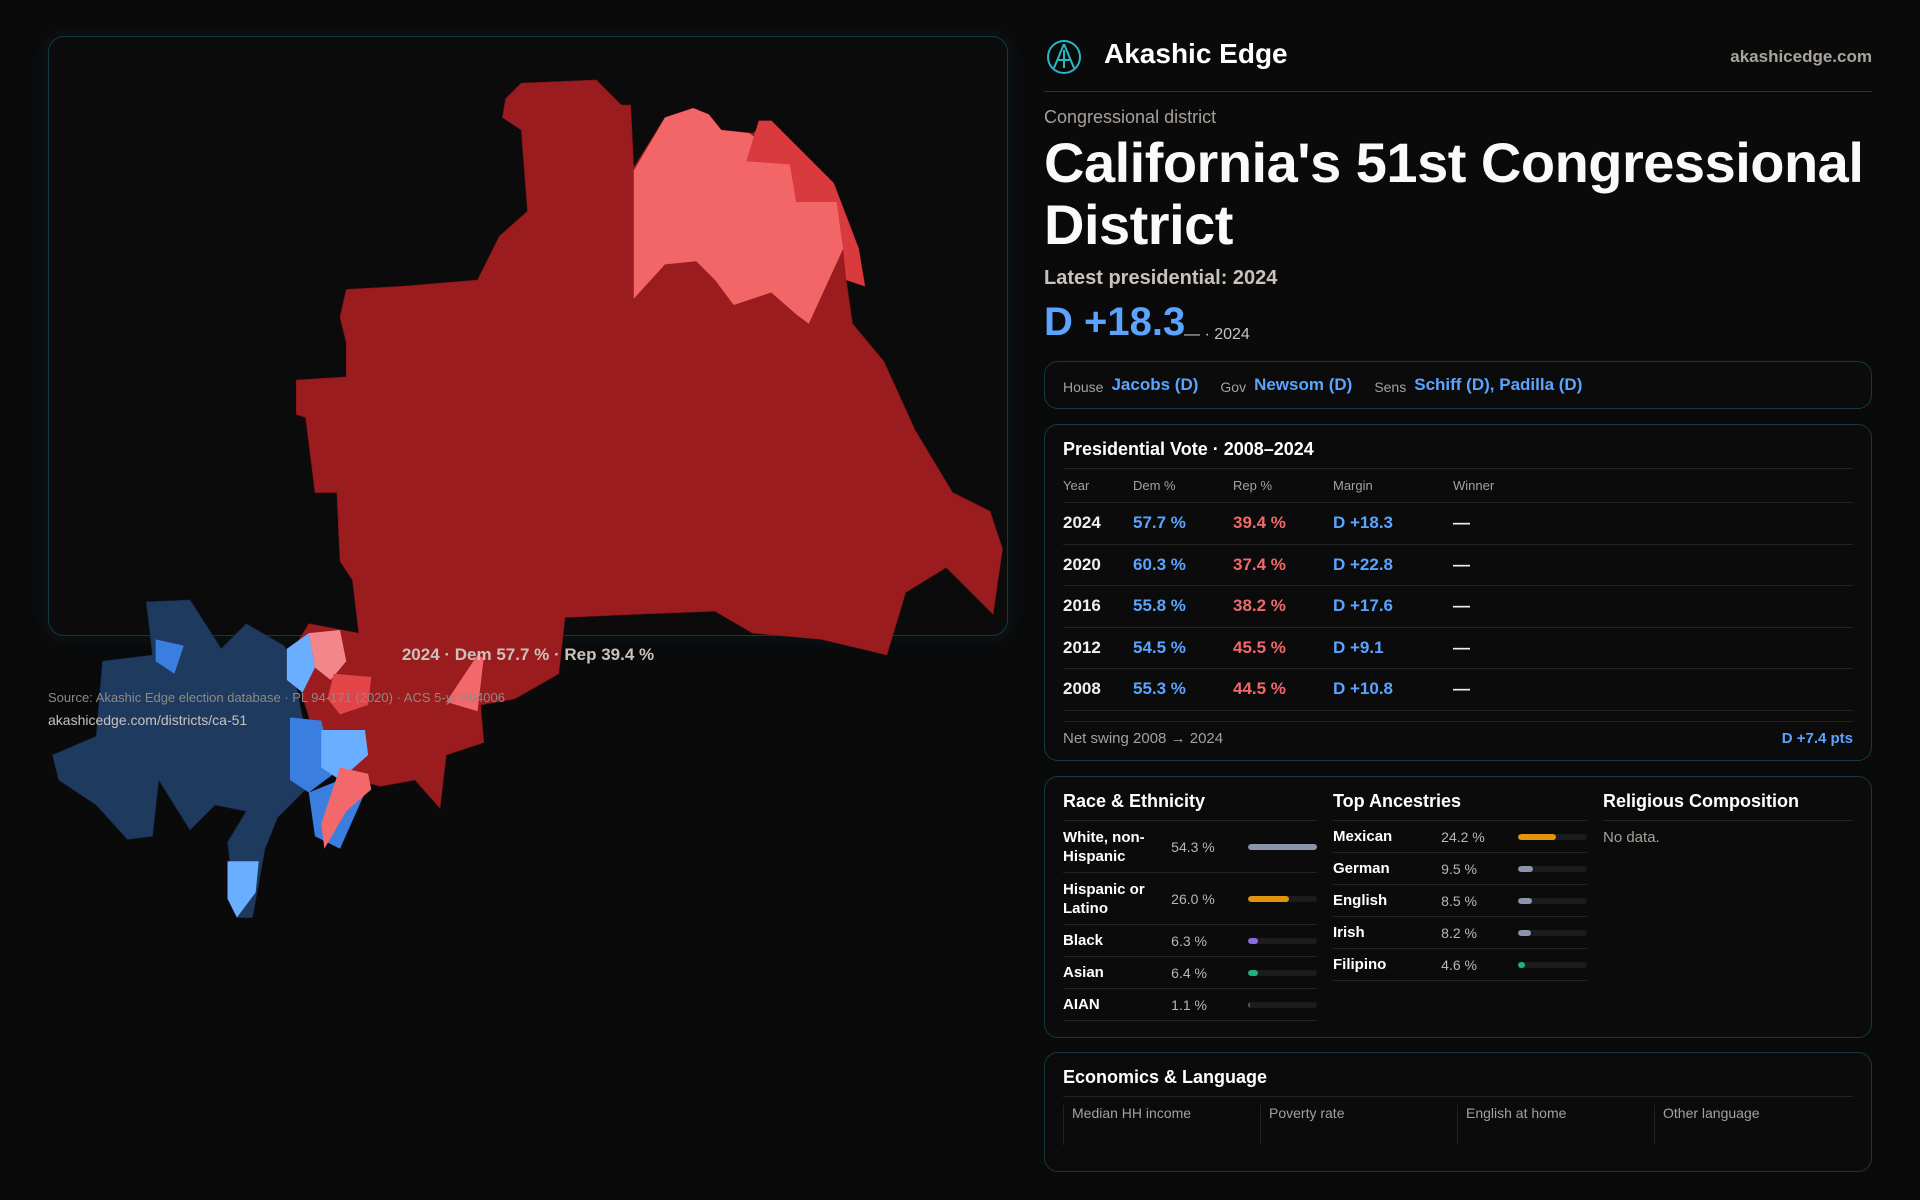 Image resolution: width=1920 pixels, height=1200 pixels. What do you see at coordinates (169, 656) in the screenshot?
I see `map-region-mid-dem` at bounding box center [169, 656].